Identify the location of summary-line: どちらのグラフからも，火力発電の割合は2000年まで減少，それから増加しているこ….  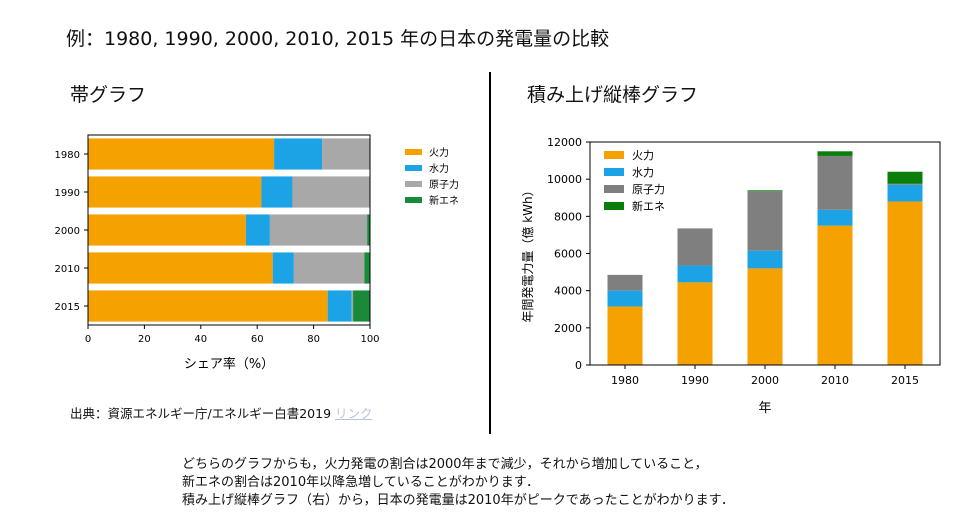
(445, 464).